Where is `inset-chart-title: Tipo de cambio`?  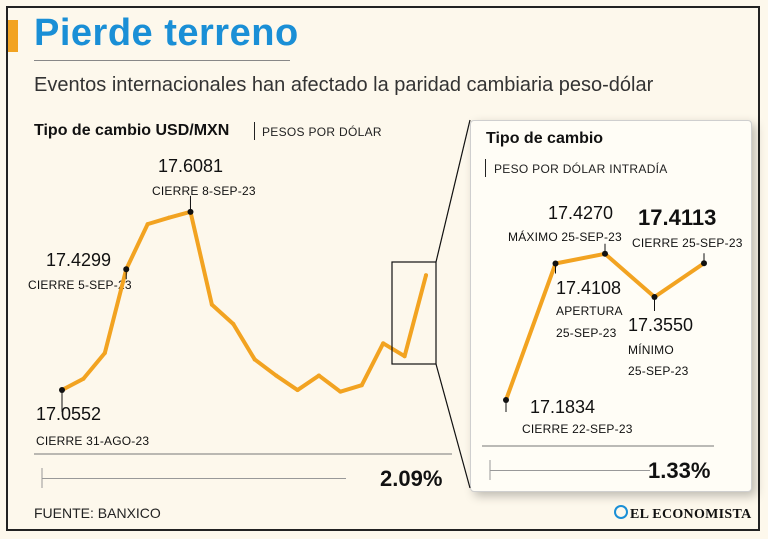
inset-chart-title: Tipo de cambio is located at coordinates (545, 138).